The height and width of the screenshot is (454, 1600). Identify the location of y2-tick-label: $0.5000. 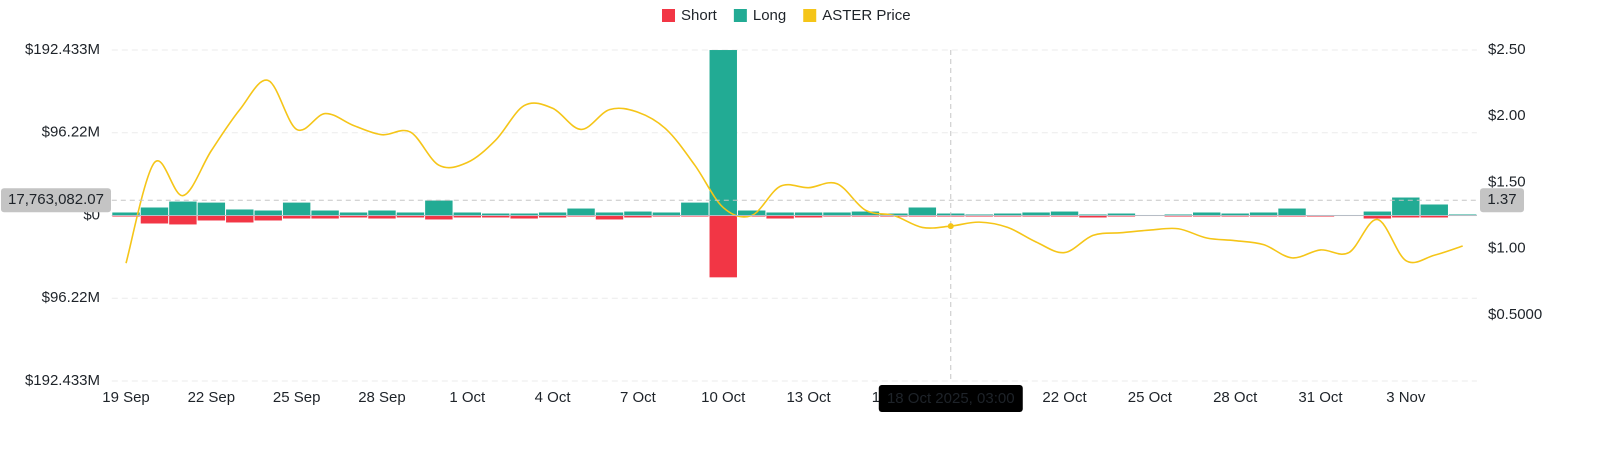
(1515, 314).